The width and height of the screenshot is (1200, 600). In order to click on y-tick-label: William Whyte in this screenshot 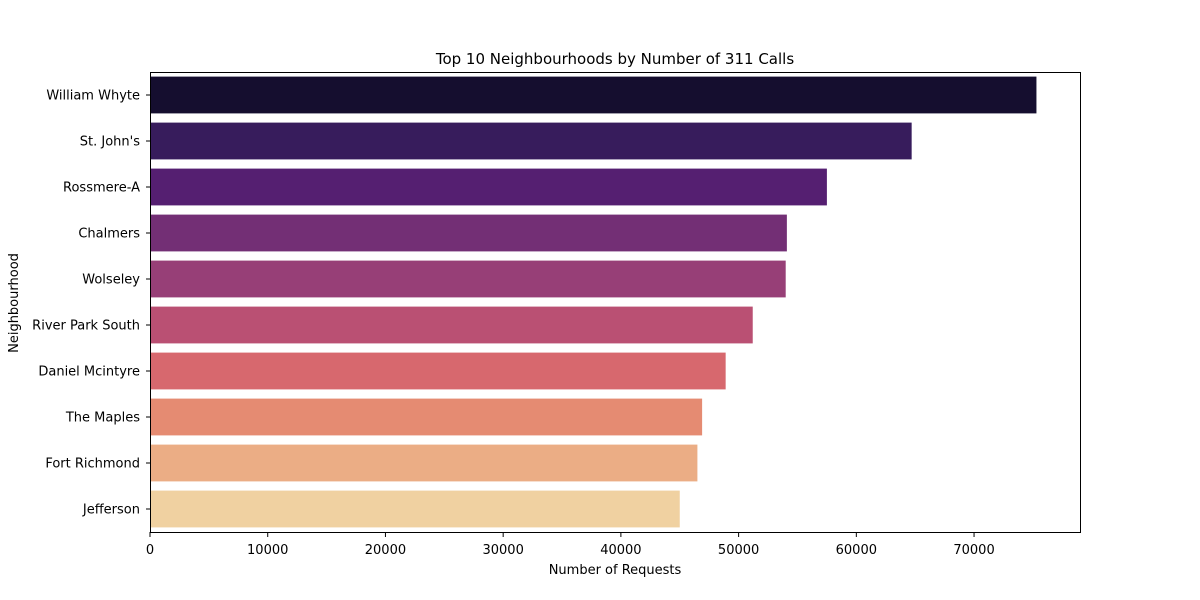, I will do `click(93, 96)`.